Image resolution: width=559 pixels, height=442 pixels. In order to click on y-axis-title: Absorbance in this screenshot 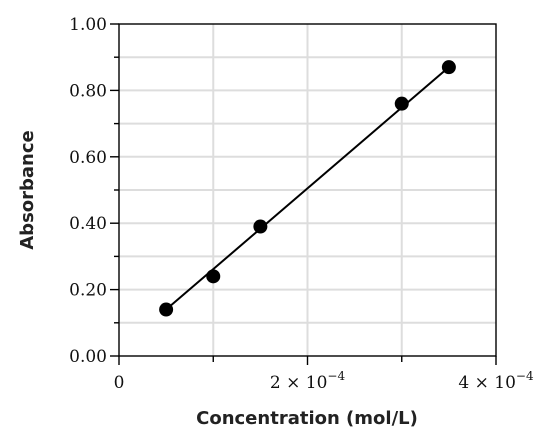, I will do `click(27, 190)`.